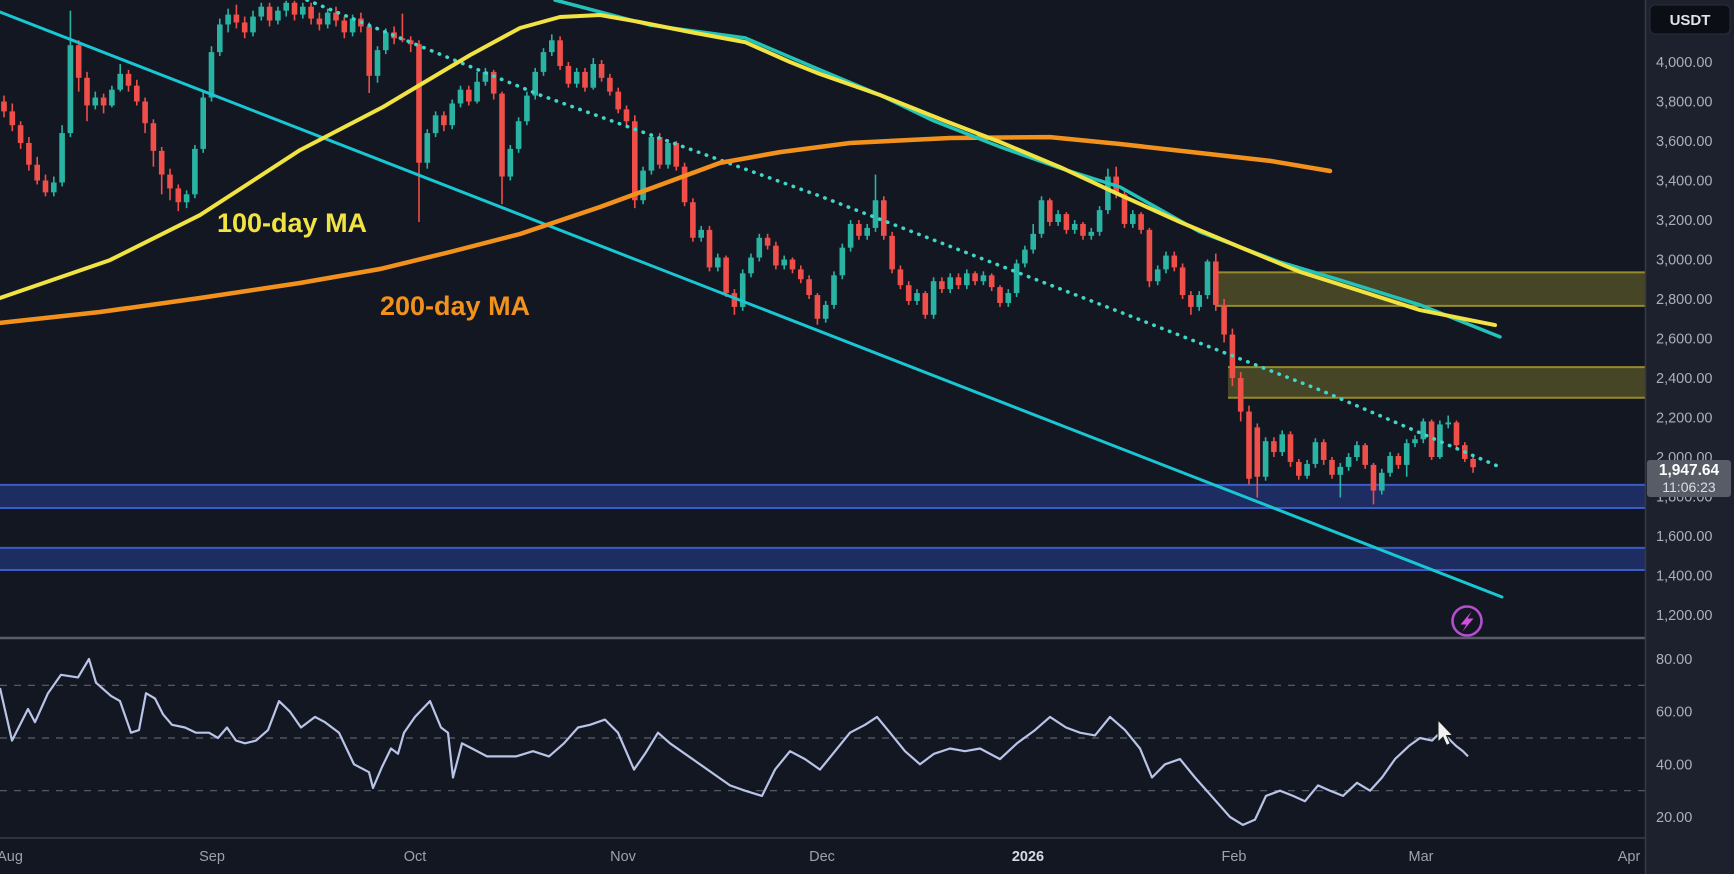  Describe the element at coordinates (1690, 19) in the screenshot. I see `currency-badge: USDT` at that location.